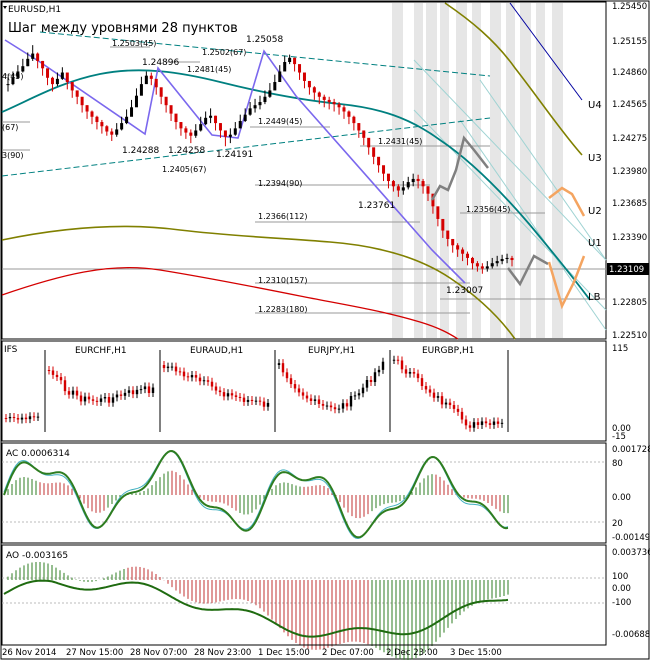 The height and width of the screenshot is (660, 650). I want to click on time-tick: 28 Nov 07:00, so click(158, 653).